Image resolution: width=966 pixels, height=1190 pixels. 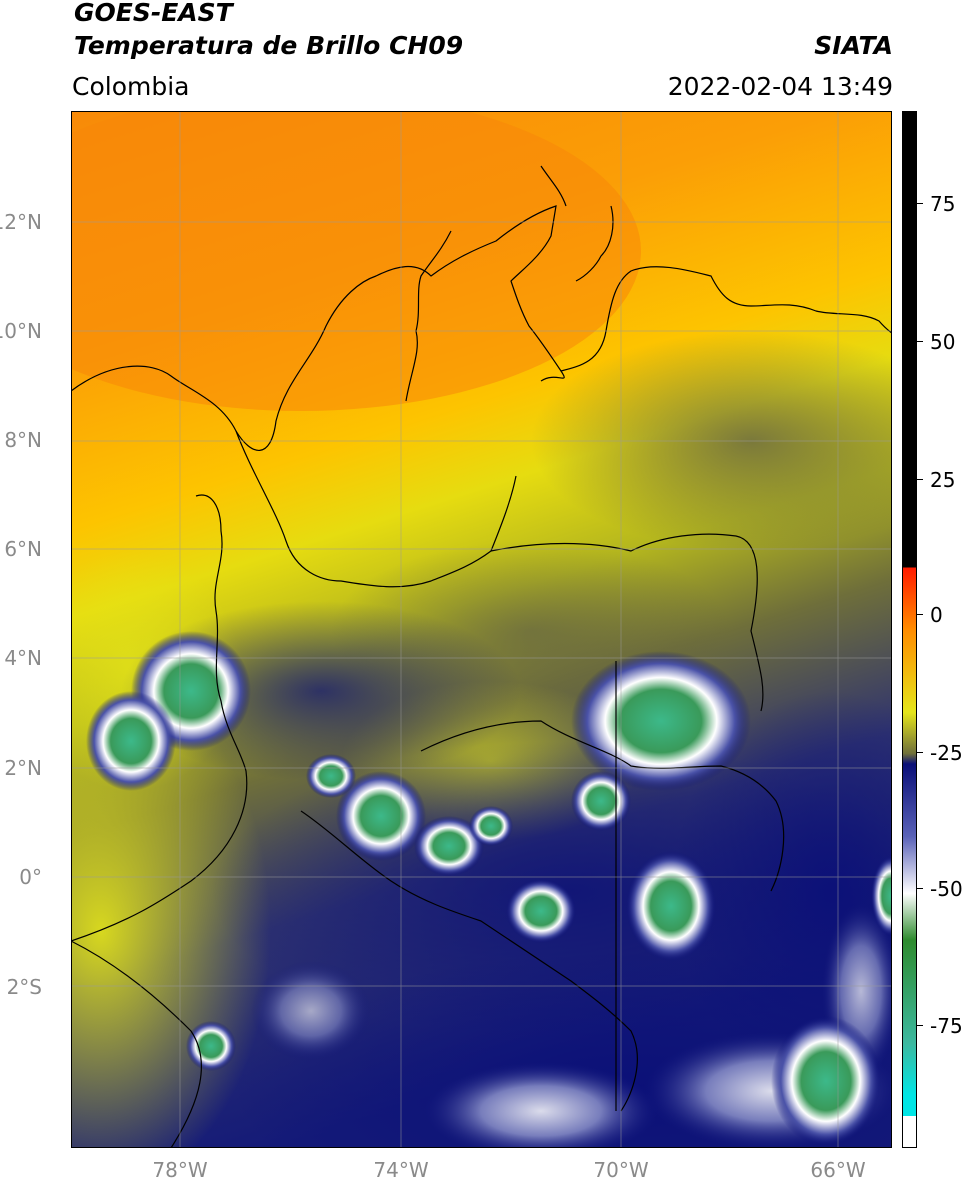 I want to click on colorbar-tick-label: 25, so click(x=943, y=480).